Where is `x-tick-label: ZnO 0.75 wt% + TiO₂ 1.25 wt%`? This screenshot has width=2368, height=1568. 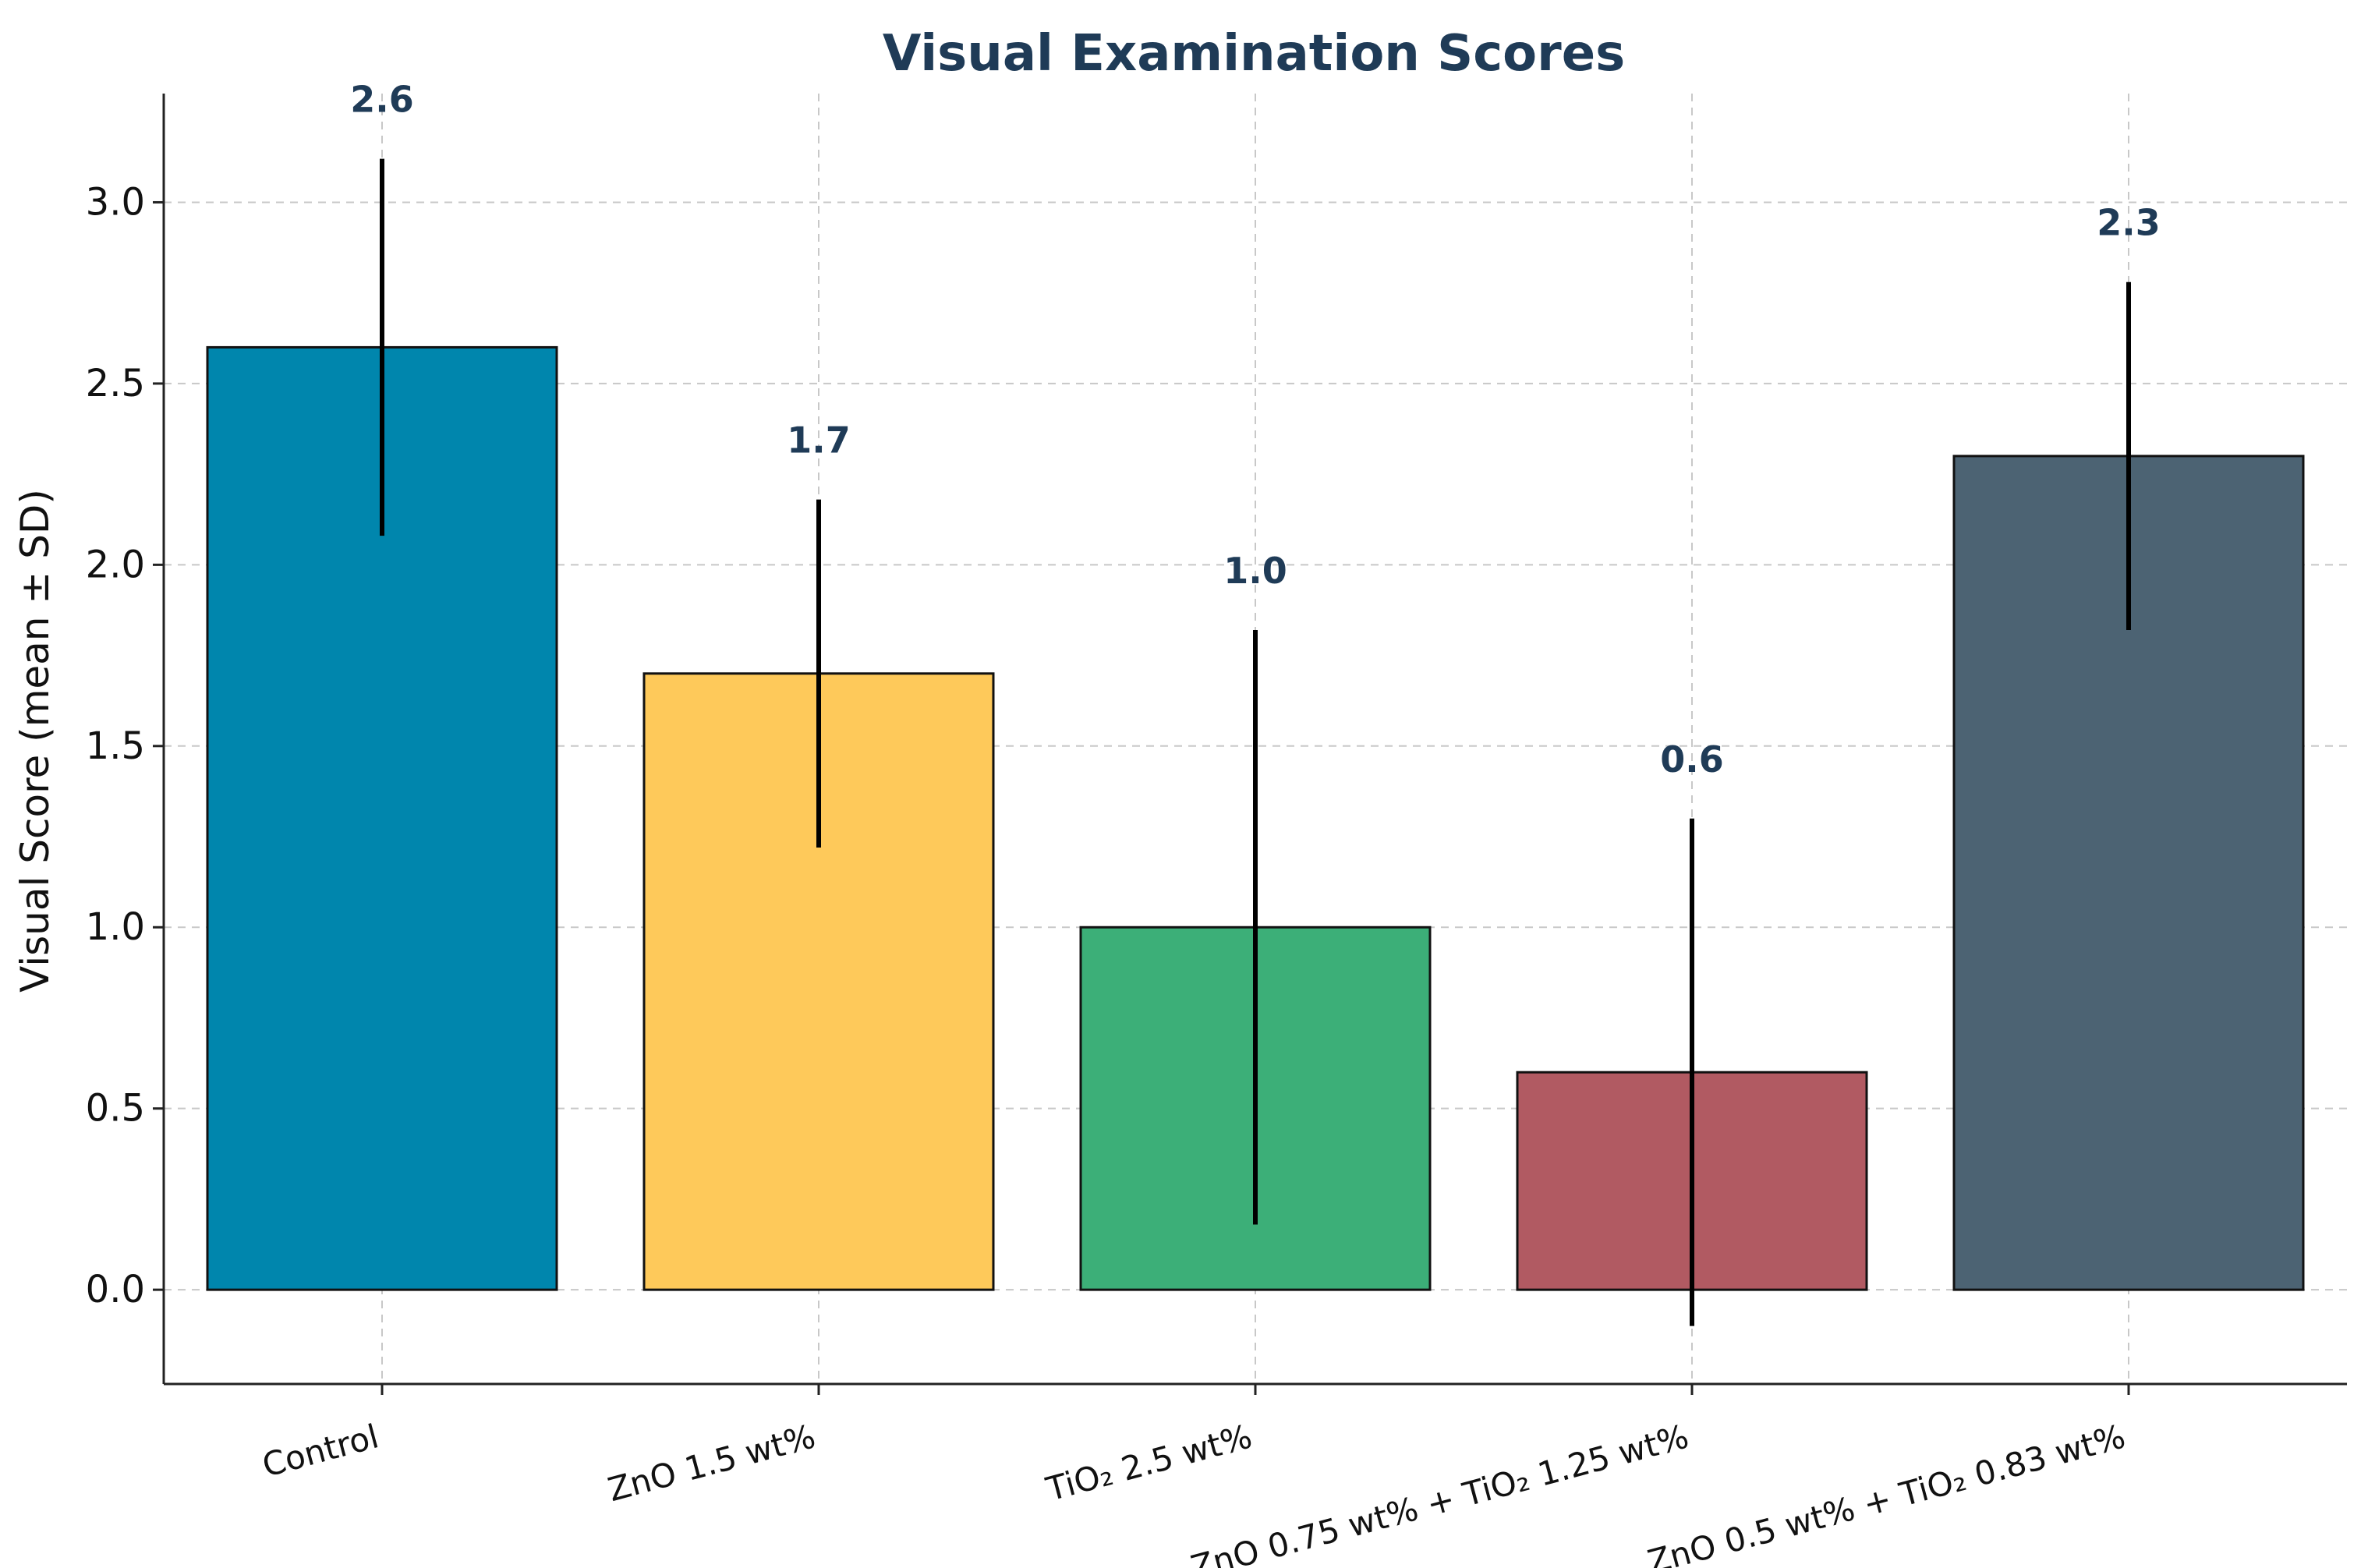 x-tick-label: ZnO 0.75 wt% + TiO₂ 1.25 wt% is located at coordinates (1439, 1492).